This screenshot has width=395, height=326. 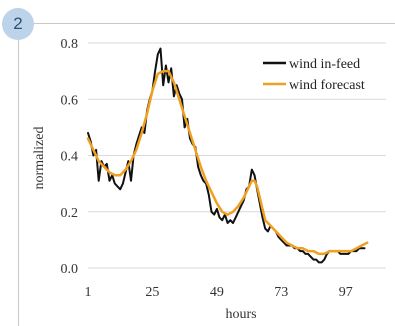 I want to click on panel-number-badge: 2, so click(x=18, y=24).